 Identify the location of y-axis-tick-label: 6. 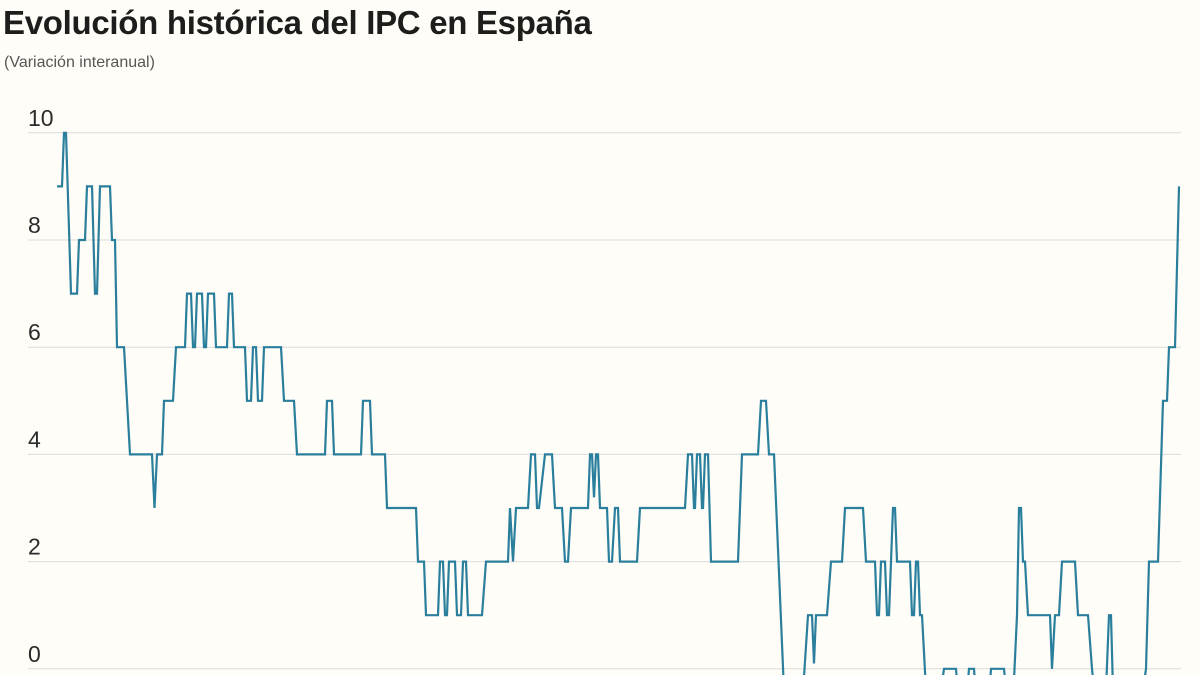
(34, 332).